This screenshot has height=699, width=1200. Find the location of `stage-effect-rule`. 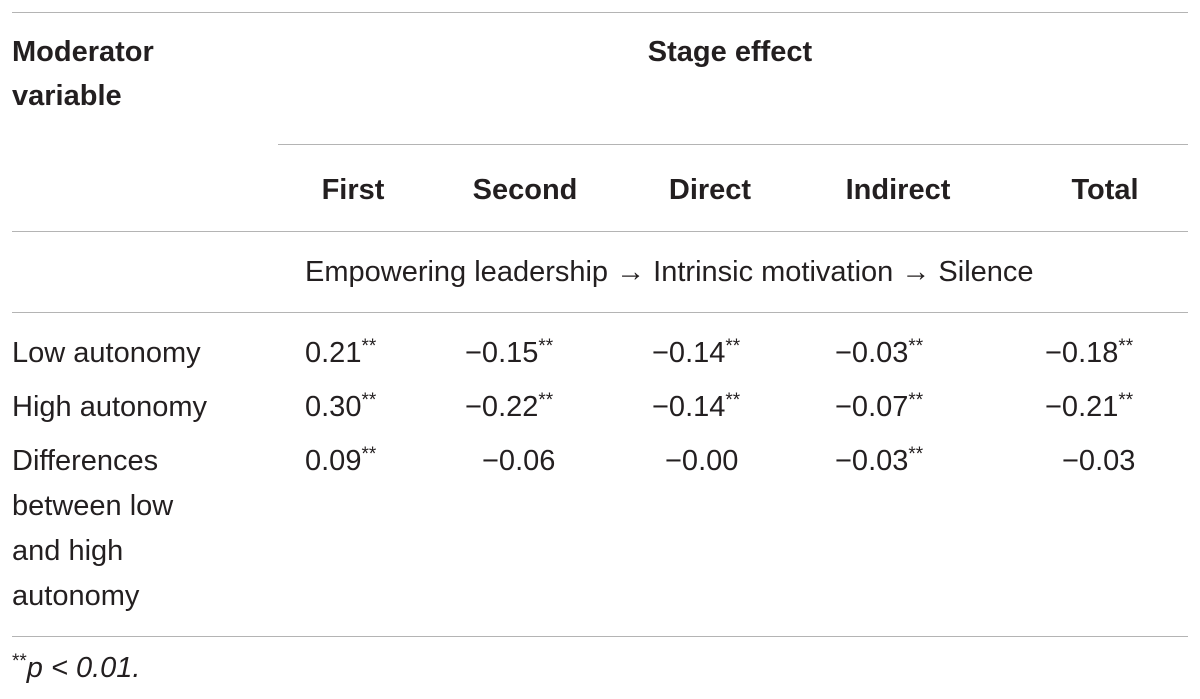

stage-effect-rule is located at coordinates (733, 144).